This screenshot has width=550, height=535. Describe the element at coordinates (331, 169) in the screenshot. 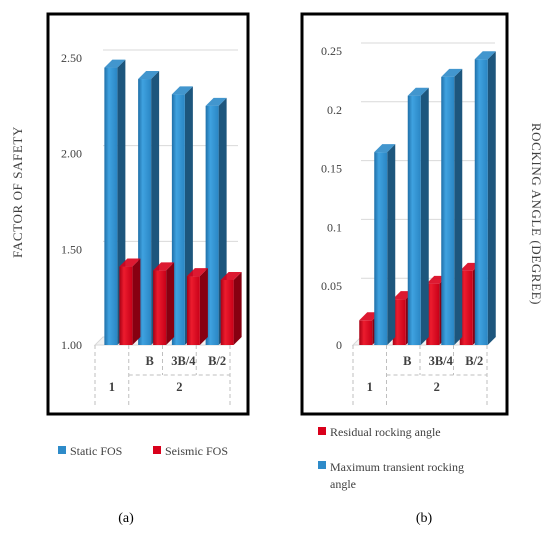

I see `panel-b-ytick-label: 0.15` at that location.